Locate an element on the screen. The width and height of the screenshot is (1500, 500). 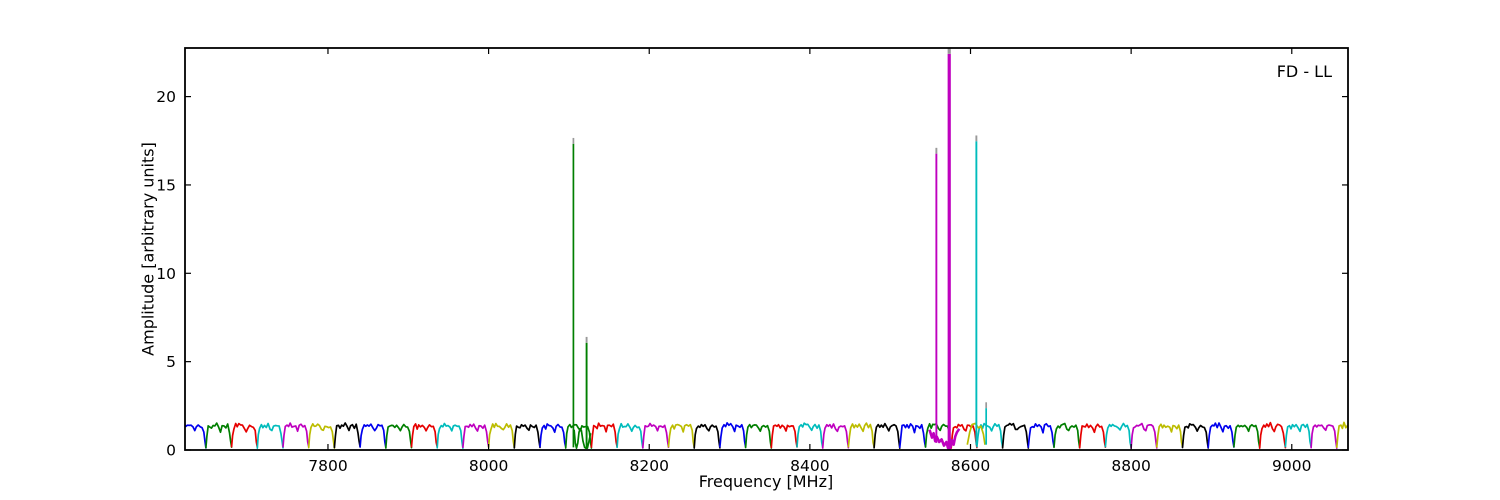
x-tick-label: 8800 is located at coordinates (1130, 466).